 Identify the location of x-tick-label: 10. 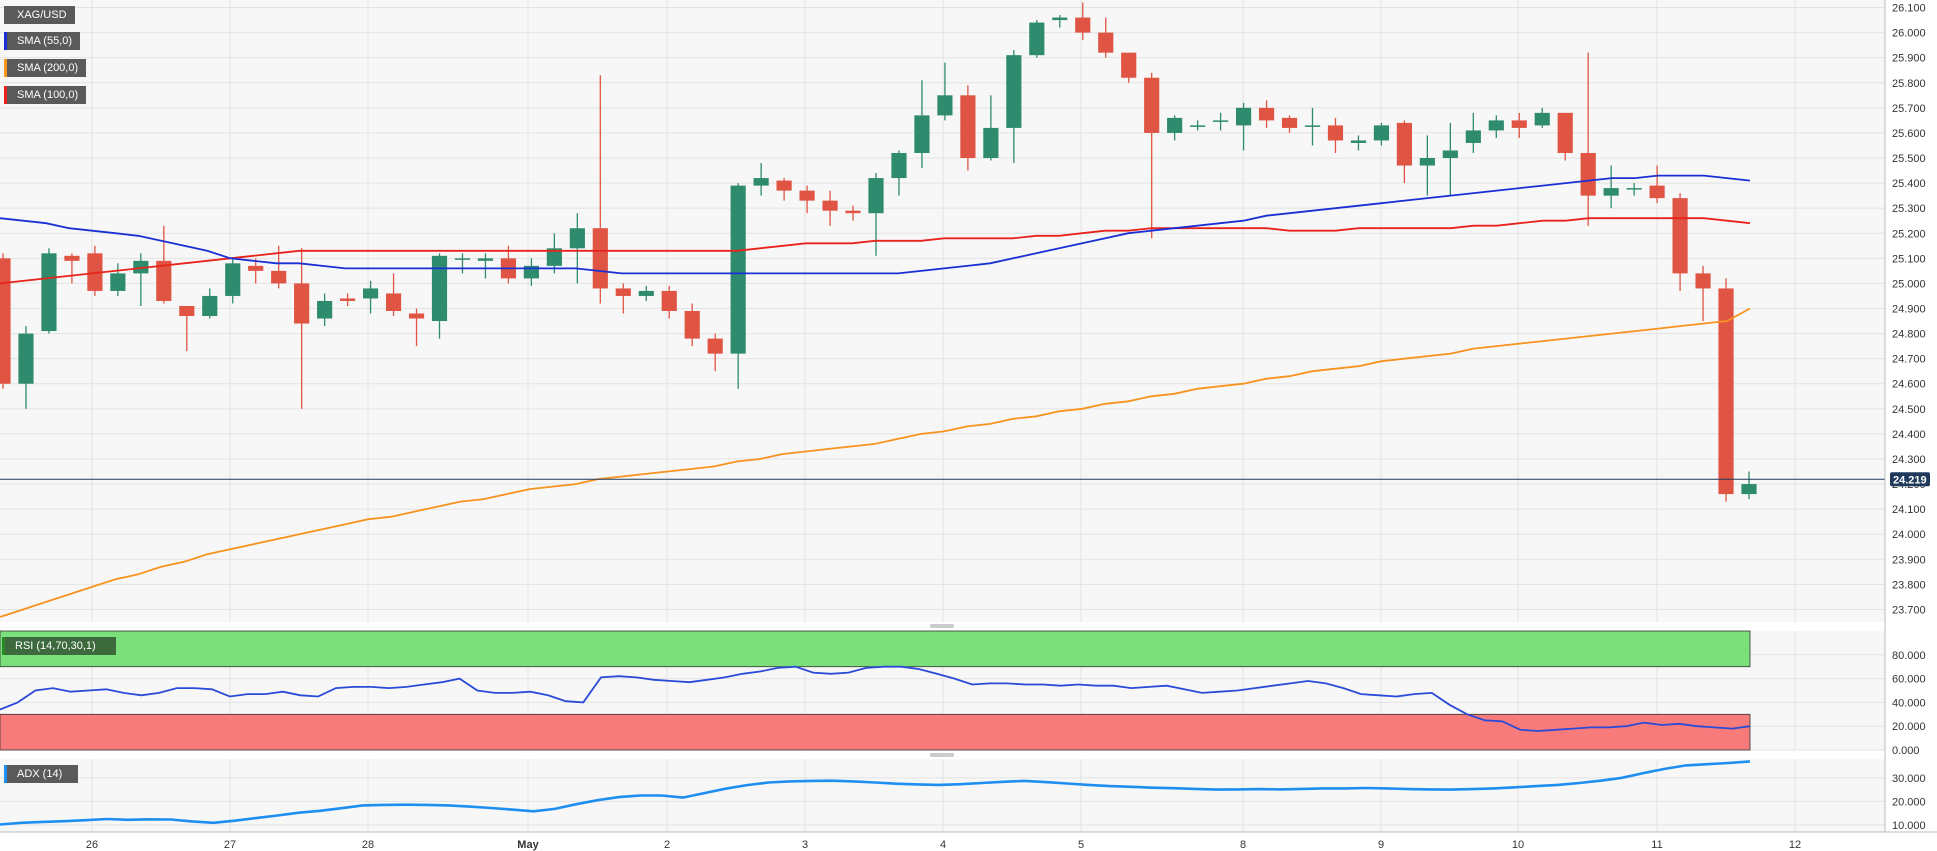
(1518, 845).